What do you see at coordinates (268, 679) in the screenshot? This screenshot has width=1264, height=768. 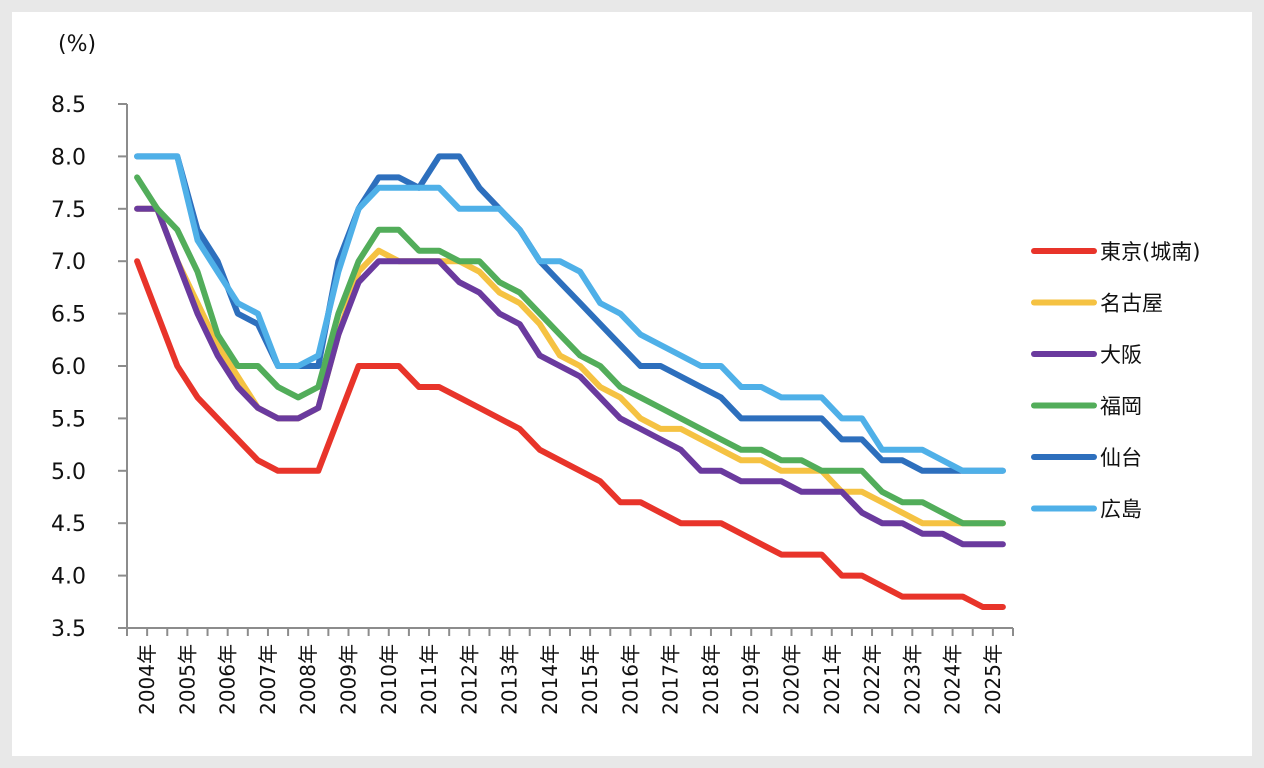 I see `x-tick-label: 2007年` at bounding box center [268, 679].